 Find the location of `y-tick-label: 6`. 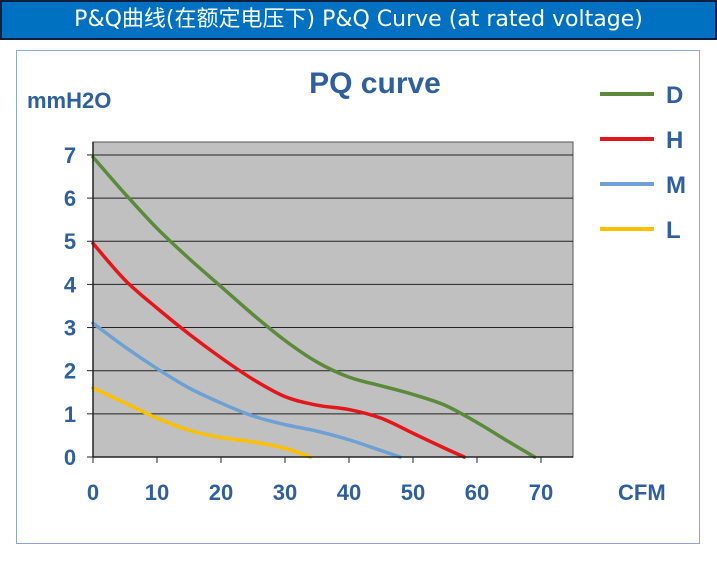

y-tick-label: 6 is located at coordinates (70, 198).